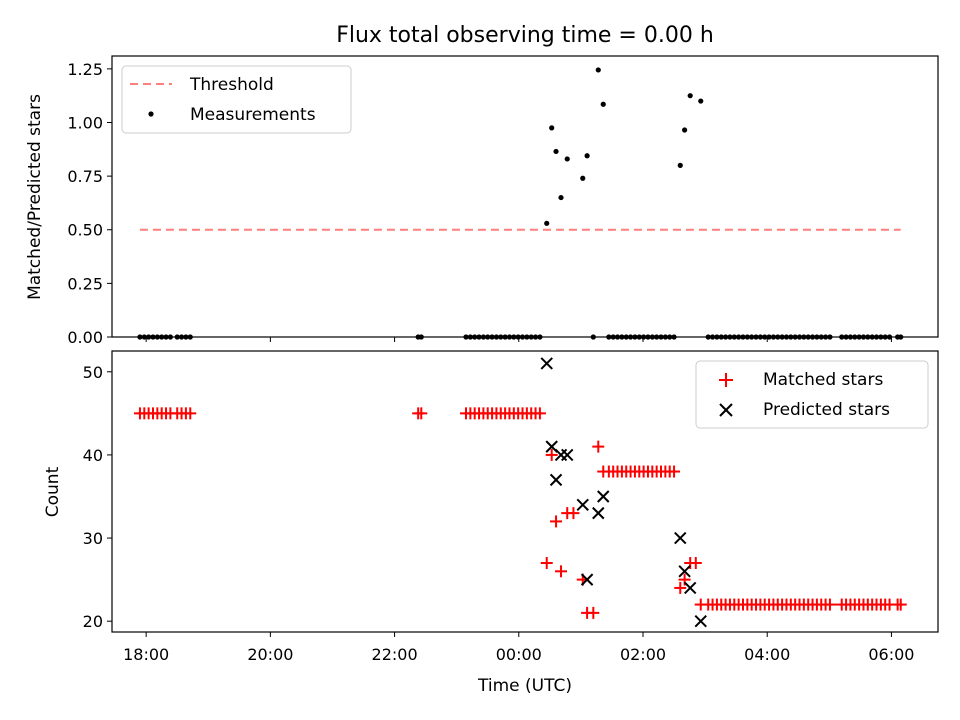  Describe the element at coordinates (93, 372) in the screenshot. I see `bottom-y-tick-label: 50` at that location.